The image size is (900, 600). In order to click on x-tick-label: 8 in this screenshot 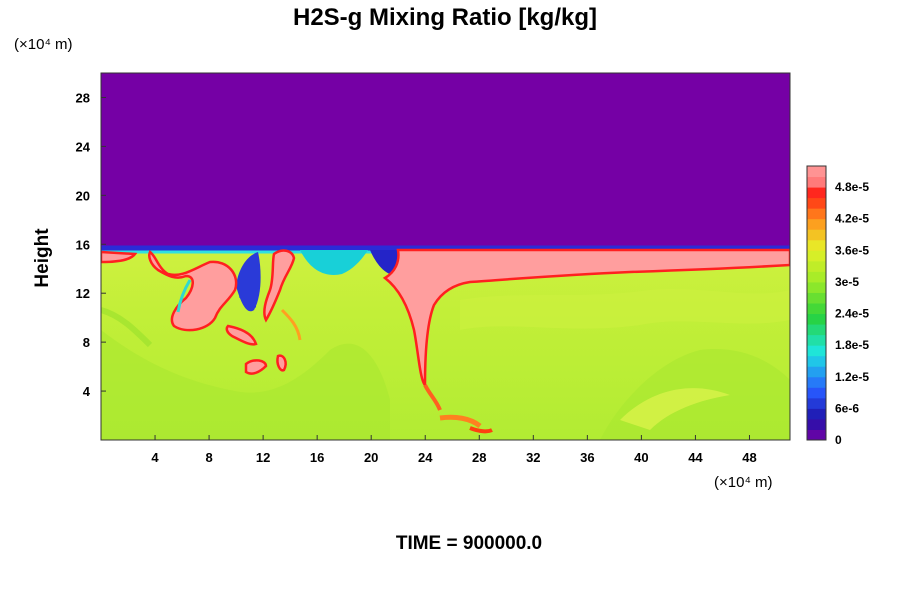, I will do `click(208, 457)`.